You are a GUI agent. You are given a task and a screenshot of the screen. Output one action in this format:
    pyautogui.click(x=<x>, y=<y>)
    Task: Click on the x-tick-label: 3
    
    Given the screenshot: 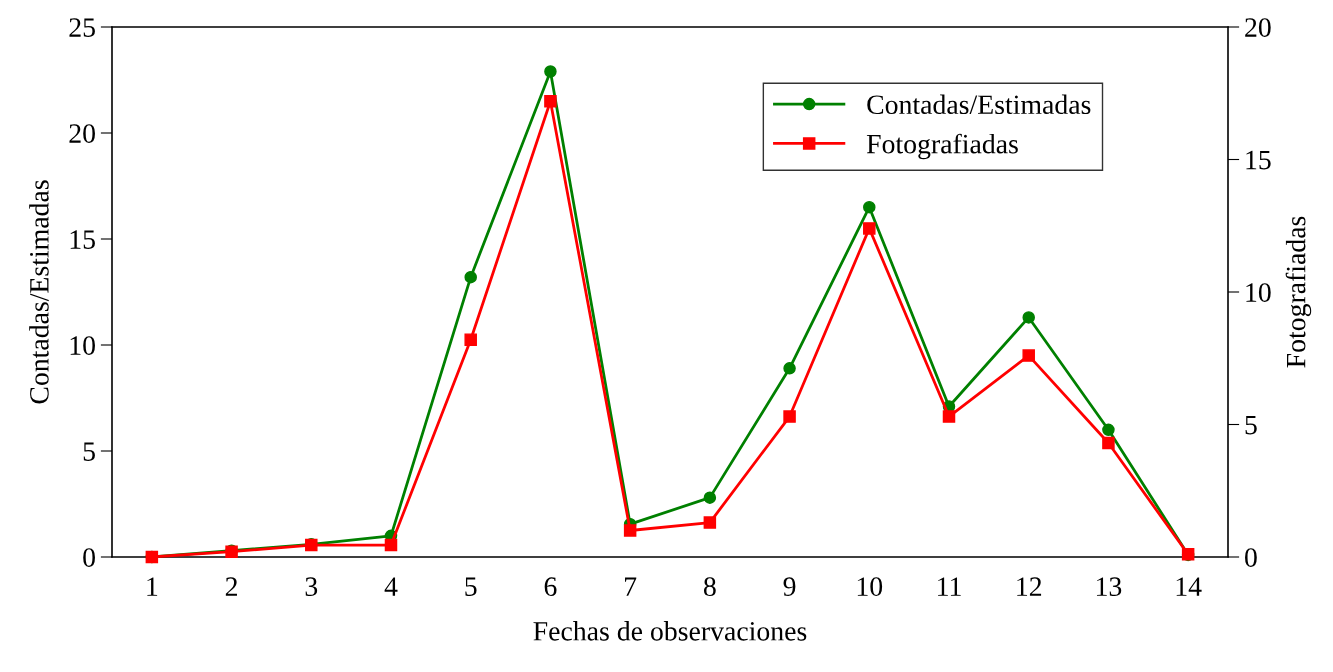 What is the action you would take?
    pyautogui.click(x=311, y=586)
    